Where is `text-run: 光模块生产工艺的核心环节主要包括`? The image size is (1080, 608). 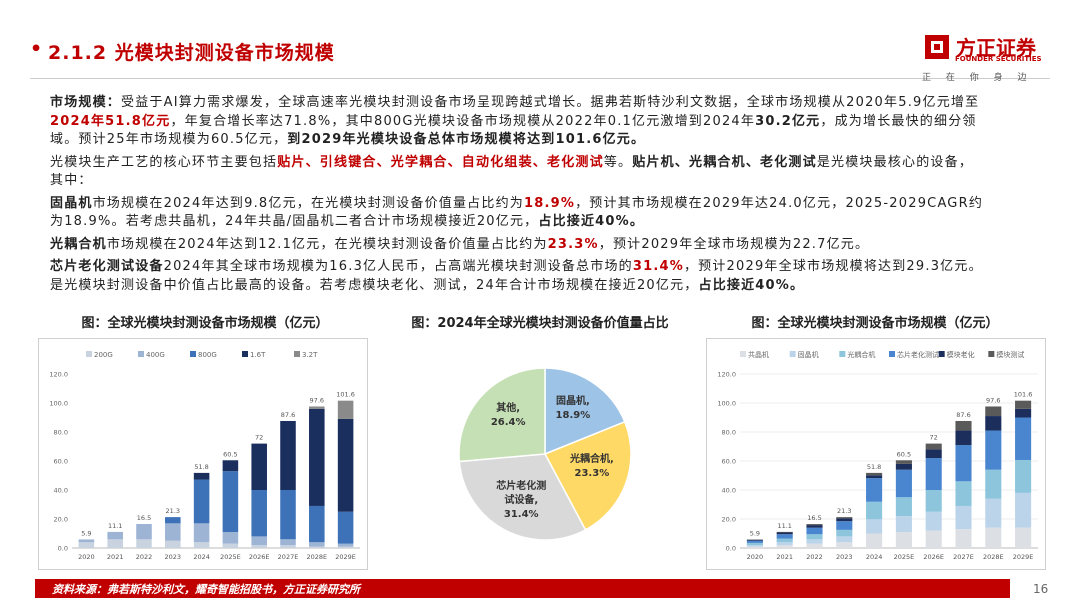 text-run: 光模块生产工艺的核心环节主要包括 is located at coordinates (164, 162).